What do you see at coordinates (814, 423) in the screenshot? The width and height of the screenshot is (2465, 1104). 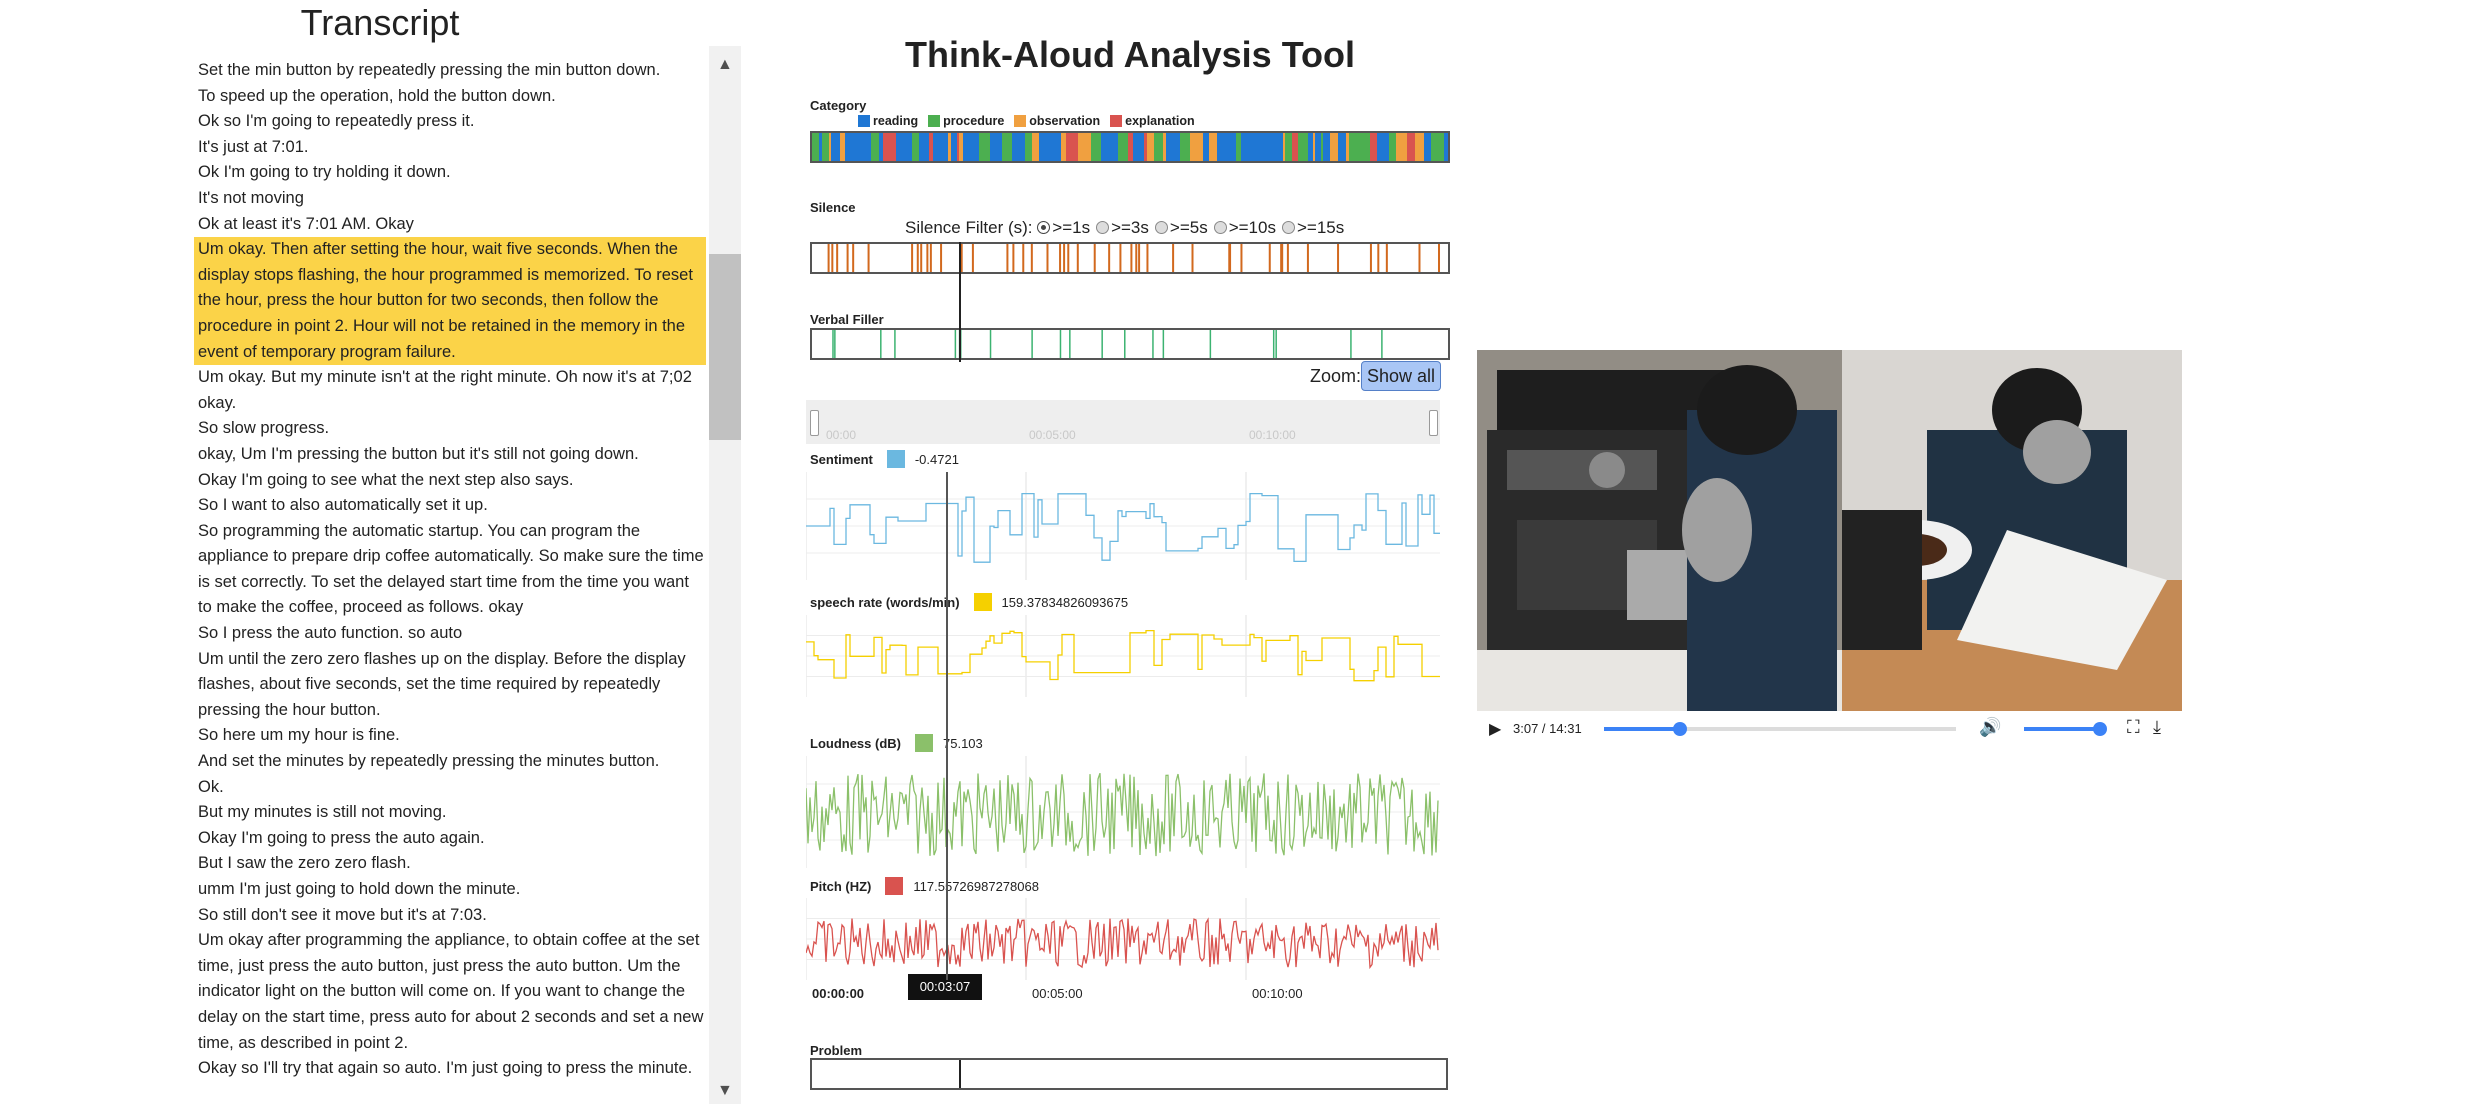 I see `brush-left-handle` at bounding box center [814, 423].